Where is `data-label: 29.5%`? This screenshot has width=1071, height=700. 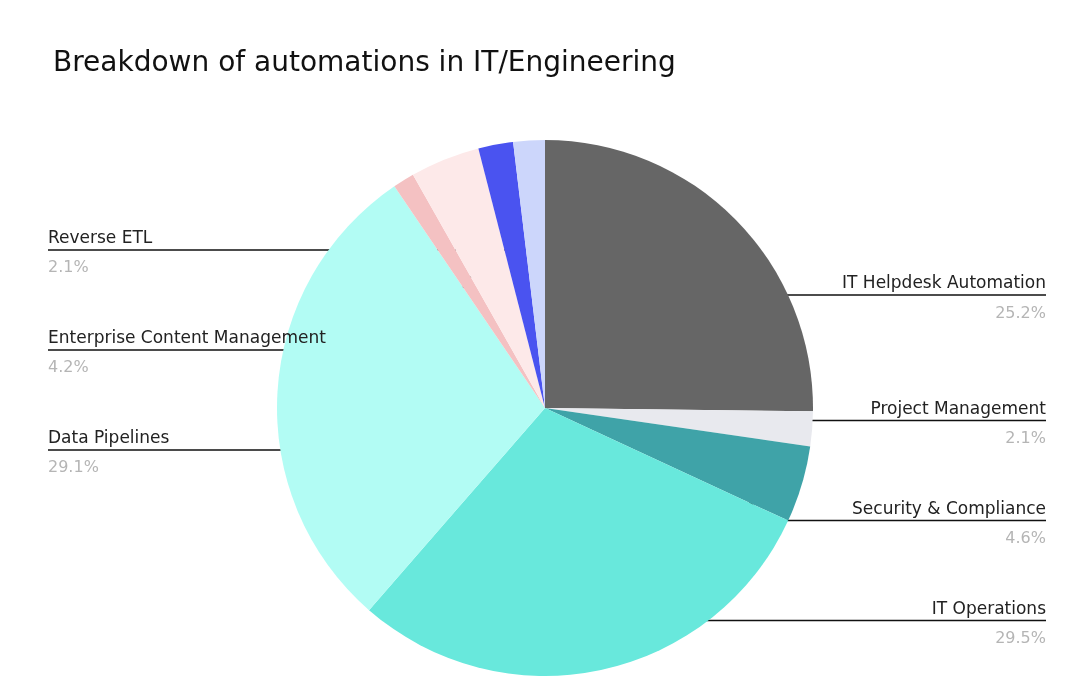
data-label: 29.5% is located at coordinates (1020, 638).